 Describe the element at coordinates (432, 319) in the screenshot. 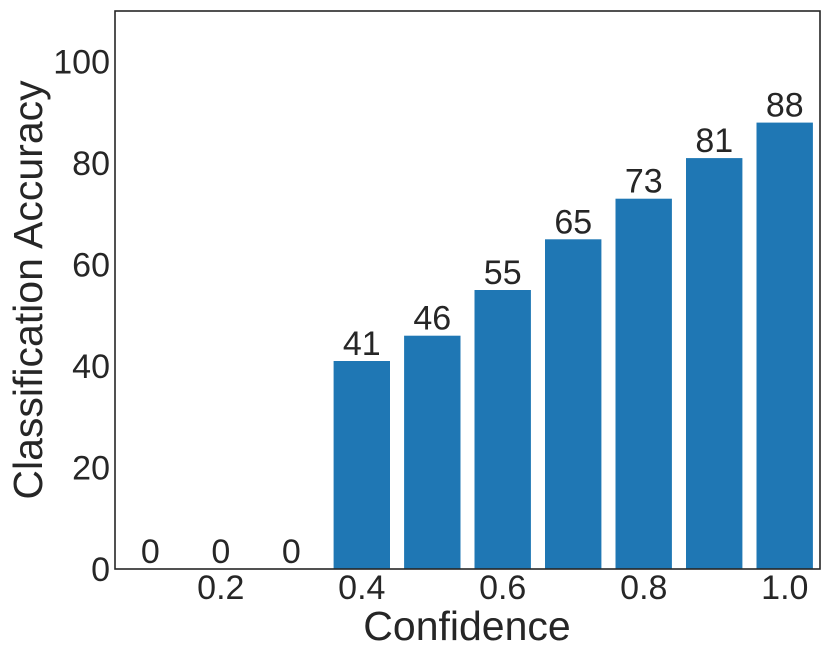

I see `data-label-4: 46` at that location.